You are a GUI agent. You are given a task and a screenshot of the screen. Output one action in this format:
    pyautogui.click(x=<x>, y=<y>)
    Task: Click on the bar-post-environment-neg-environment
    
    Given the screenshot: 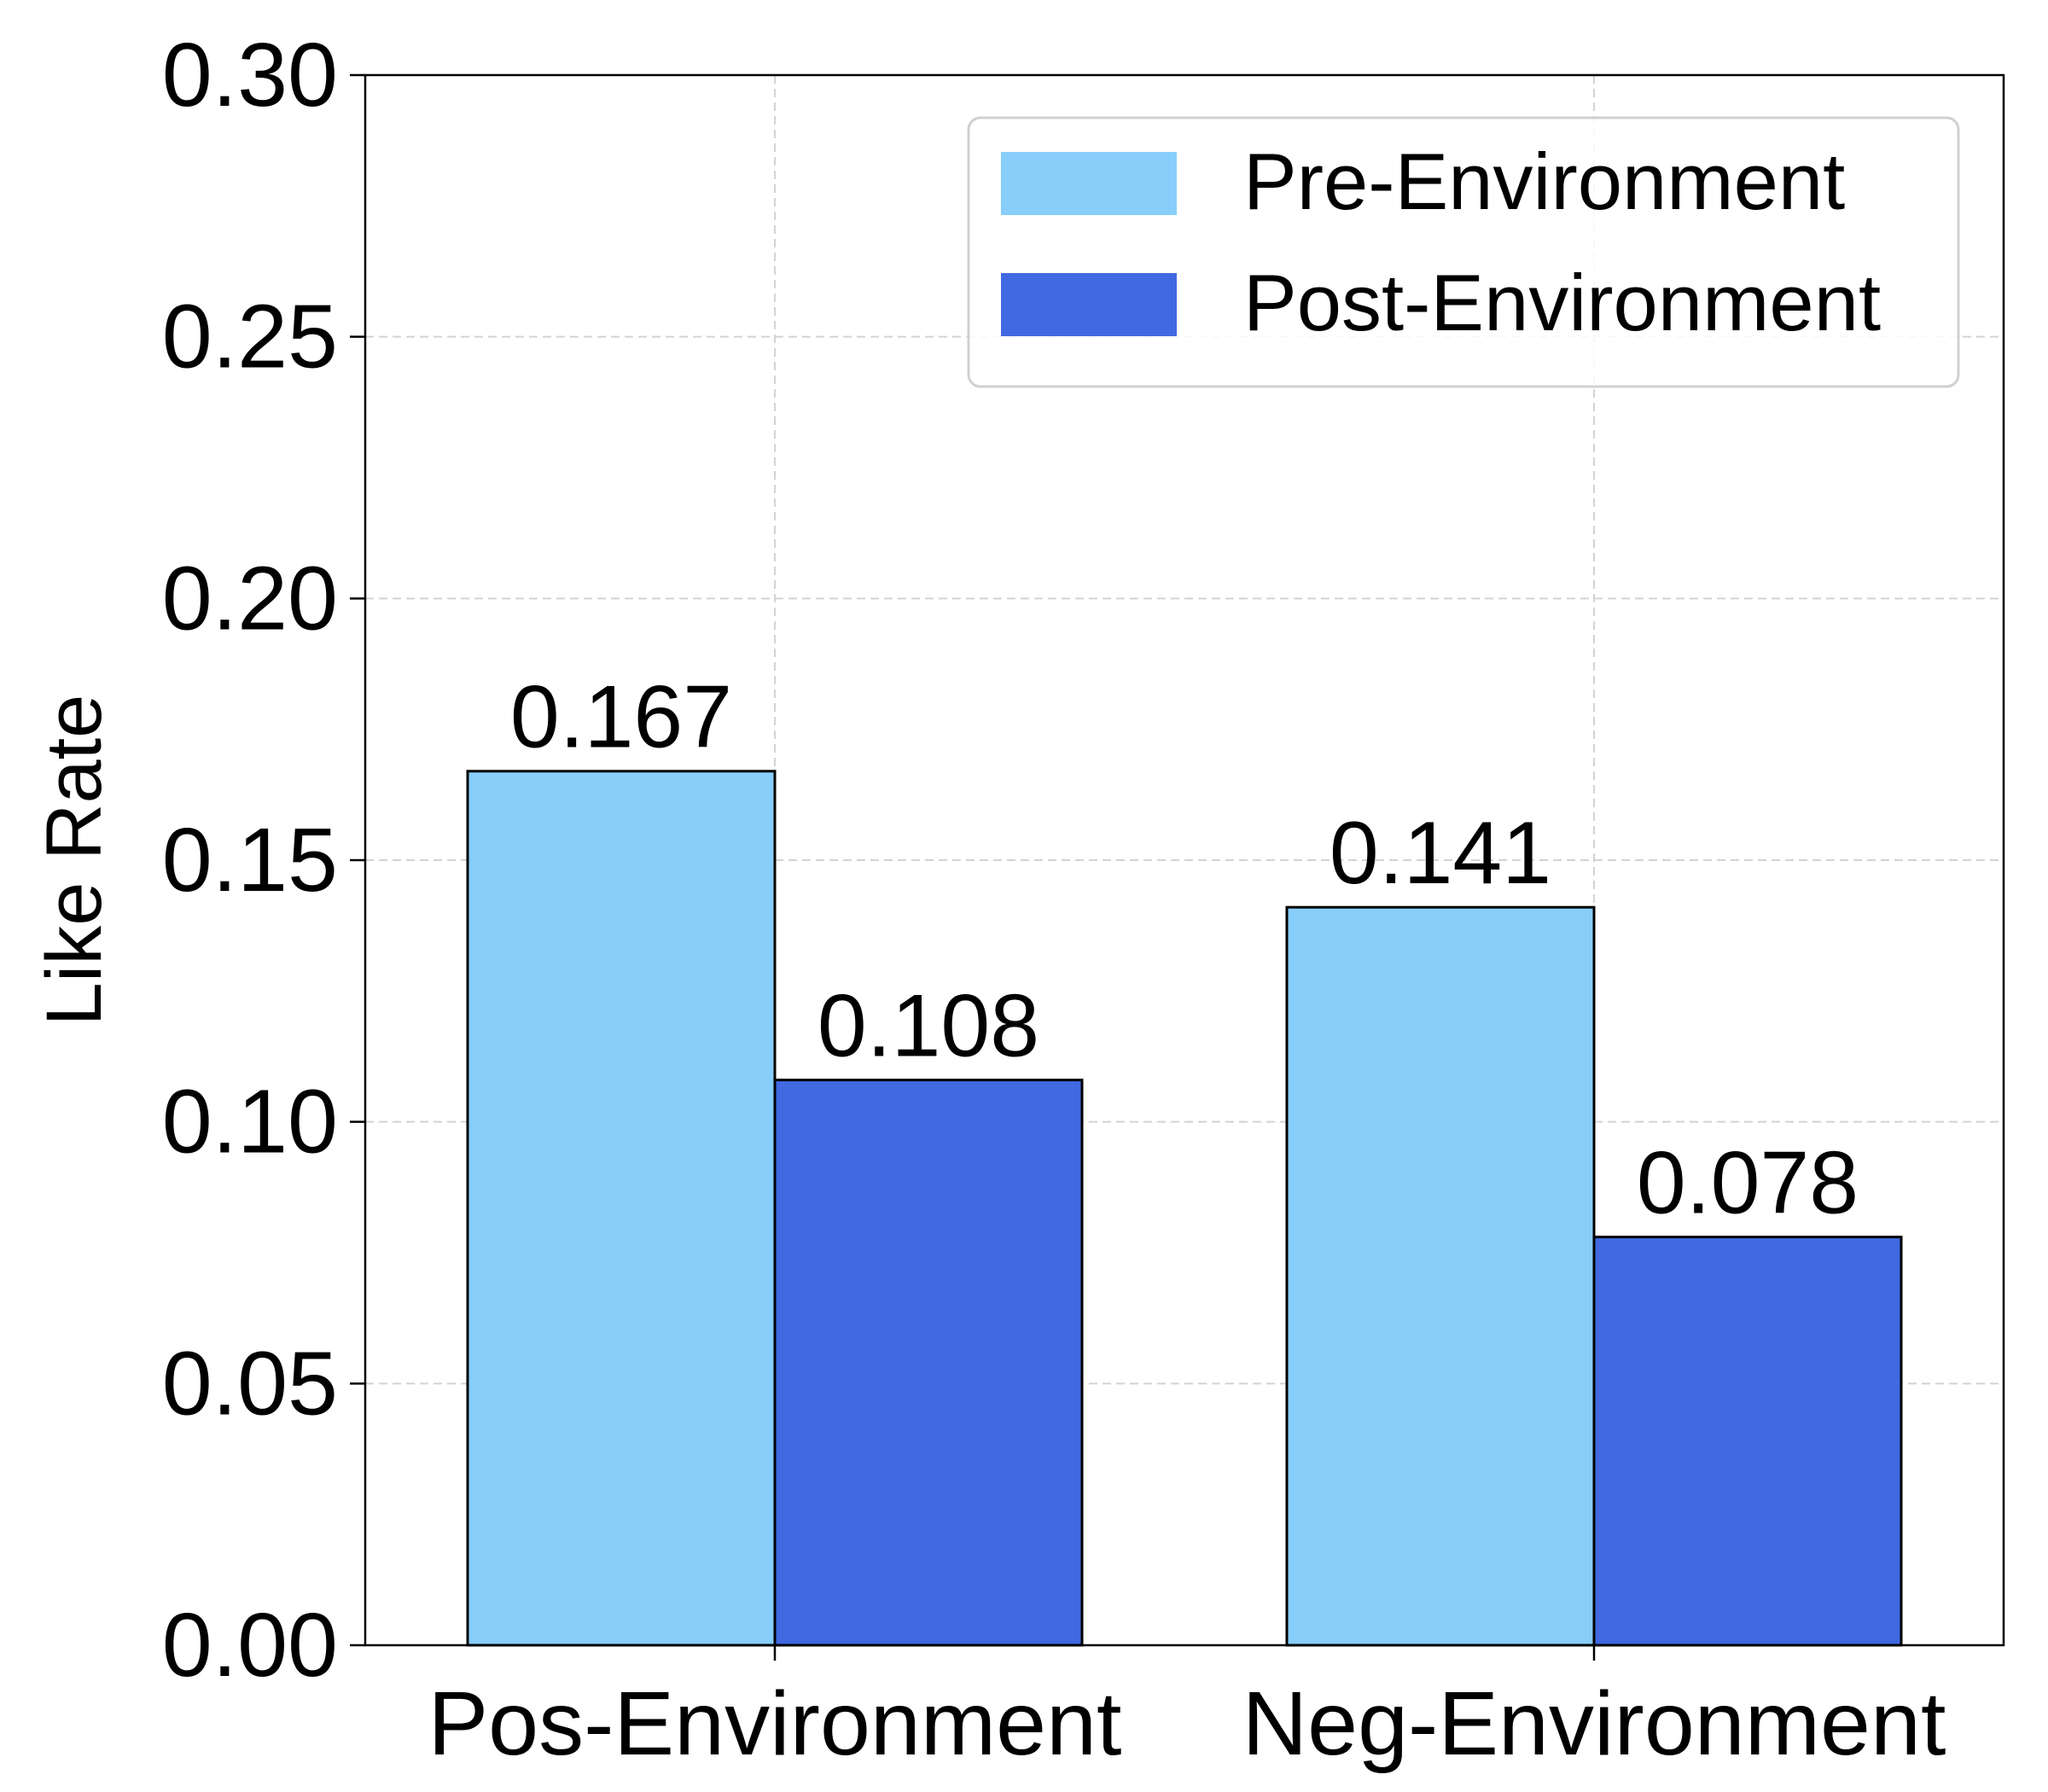 What is the action you would take?
    pyautogui.click(x=1747, y=1441)
    